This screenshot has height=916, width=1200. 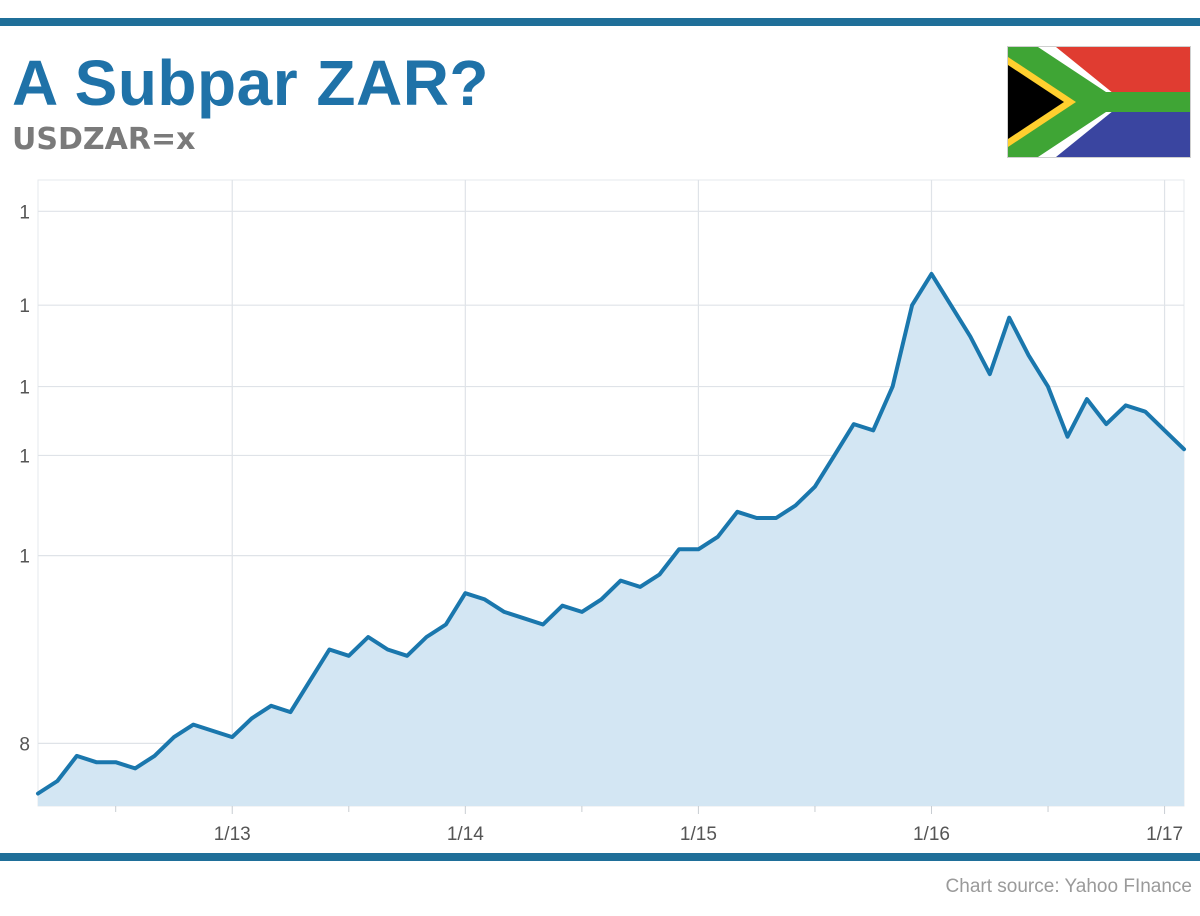 I want to click on y-axis-ticks: 1 1 1 1 1 8, so click(x=24, y=478).